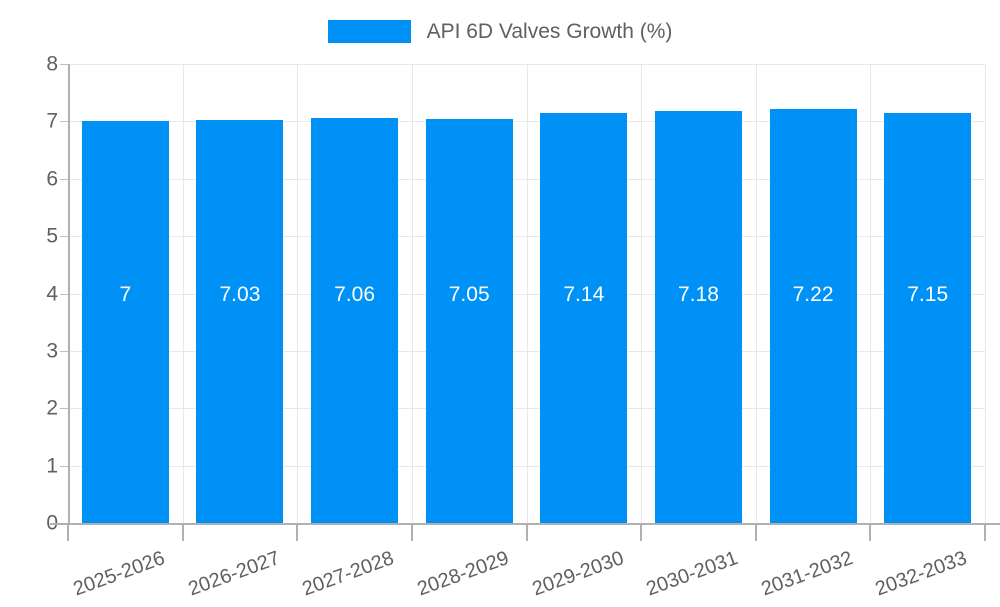 This screenshot has height=607, width=1000. I want to click on y-axis-tick-label: 8, so click(52, 64).